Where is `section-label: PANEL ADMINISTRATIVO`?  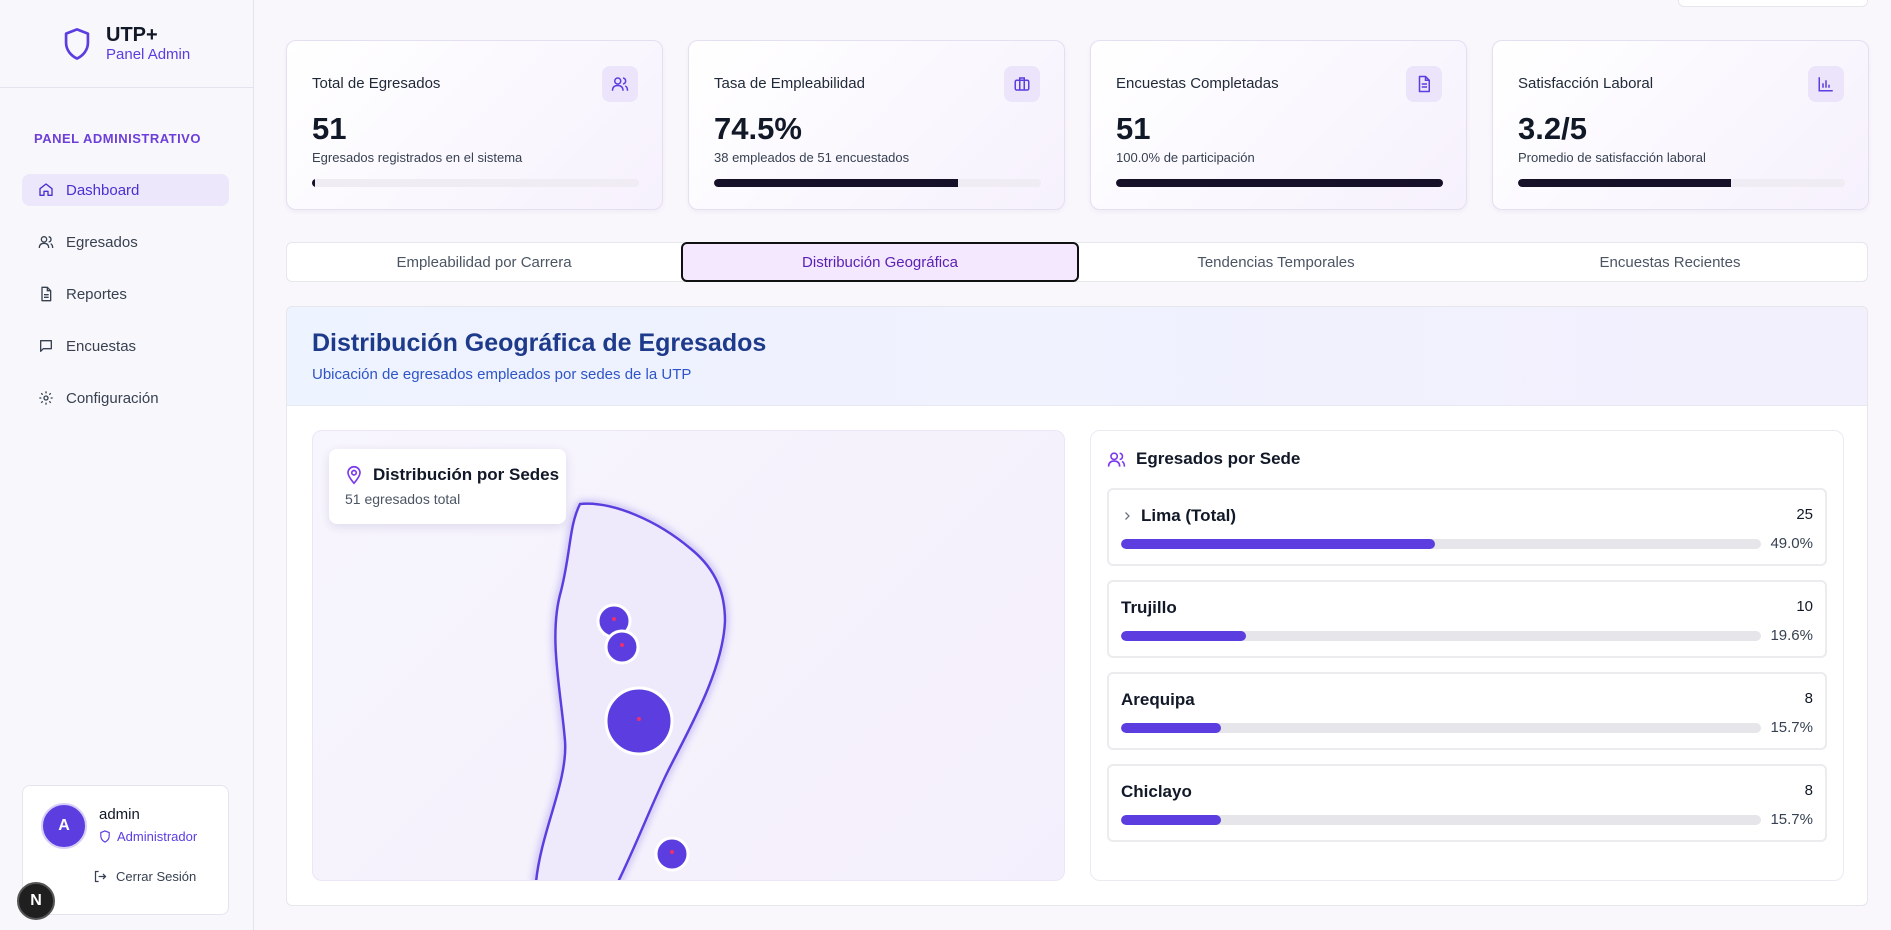 section-label: PANEL ADMINISTRATIVO is located at coordinates (117, 138).